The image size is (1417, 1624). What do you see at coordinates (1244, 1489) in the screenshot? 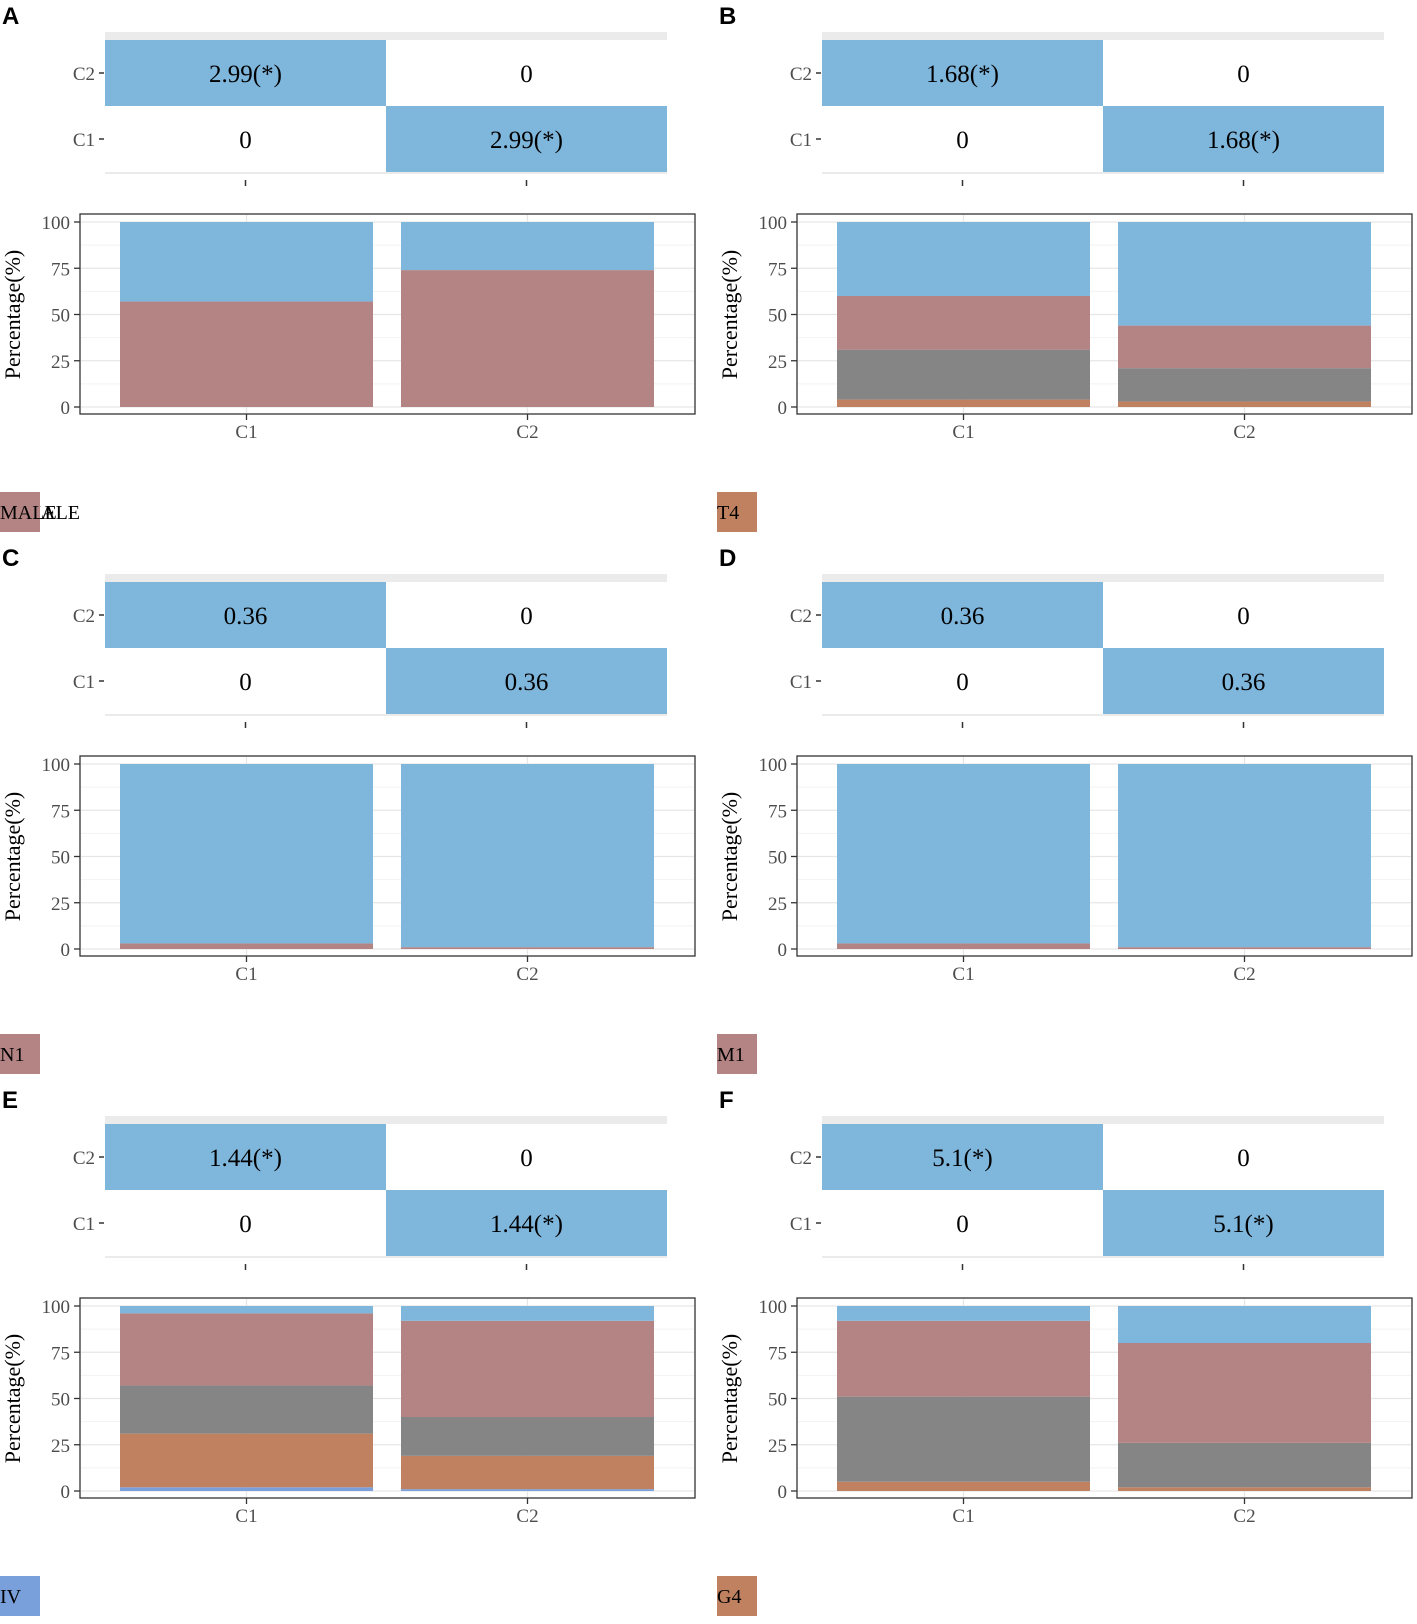
I see `bar-segment-g4-c2` at bounding box center [1244, 1489].